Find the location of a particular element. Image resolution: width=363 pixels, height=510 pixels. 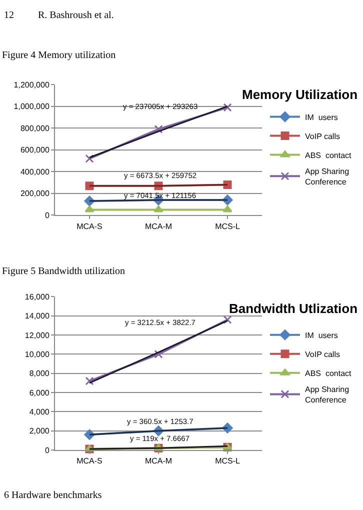

text: Memory Utilization is located at coordinates (300, 94).